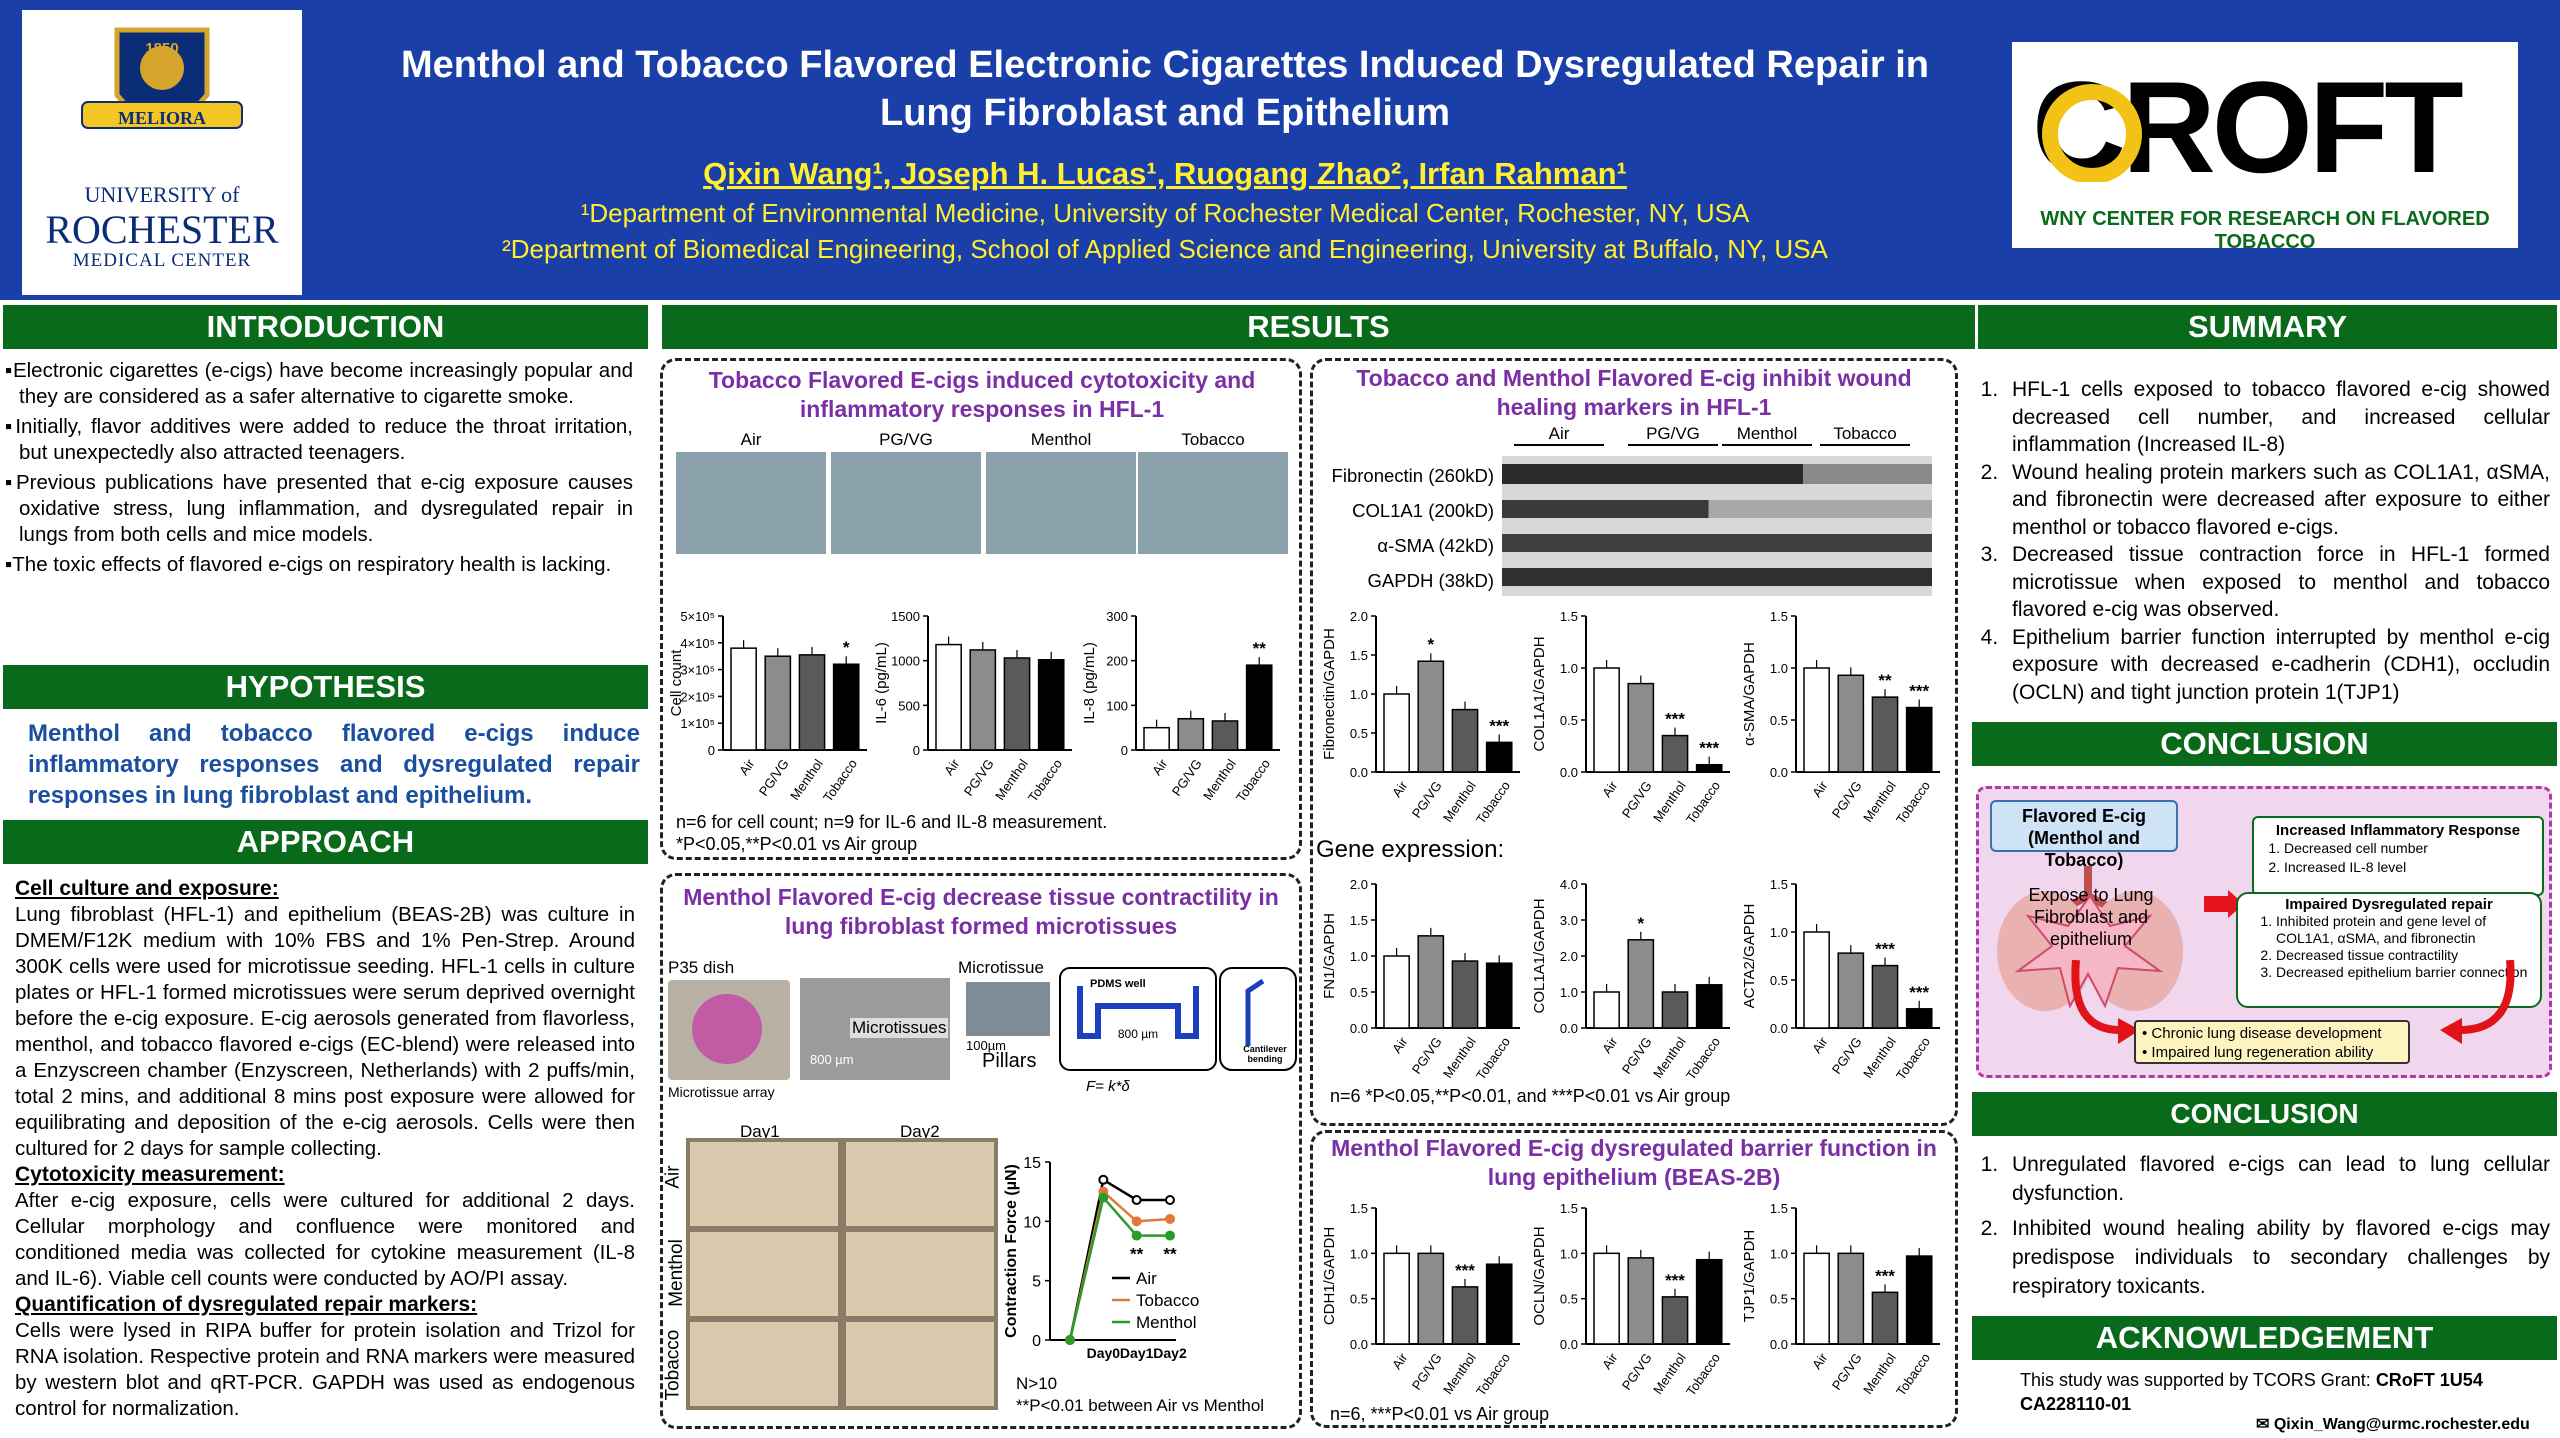 Image resolution: width=2560 pixels, height=1438 pixels. Describe the element at coordinates (920, 1131) in the screenshot. I see `day2-label: Day2` at that location.